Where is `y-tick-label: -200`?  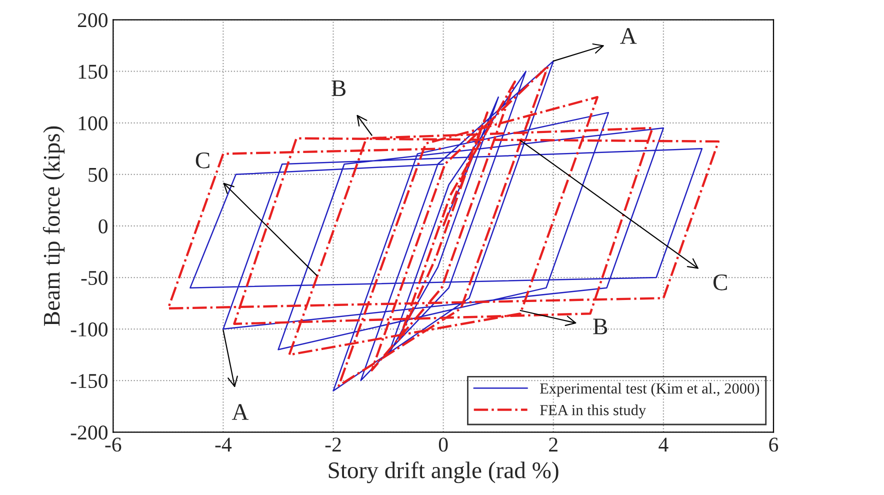 y-tick-label: -200 is located at coordinates (89, 433).